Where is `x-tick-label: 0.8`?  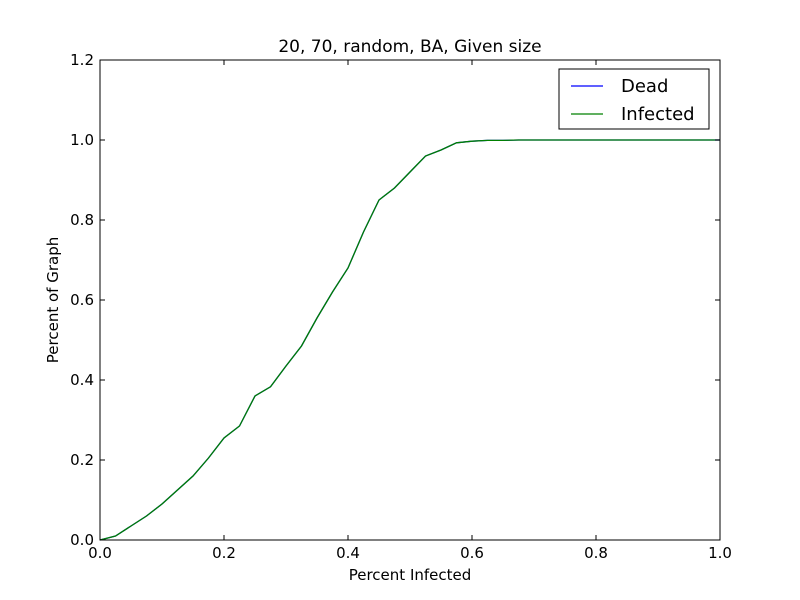
x-tick-label: 0.8 is located at coordinates (596, 553).